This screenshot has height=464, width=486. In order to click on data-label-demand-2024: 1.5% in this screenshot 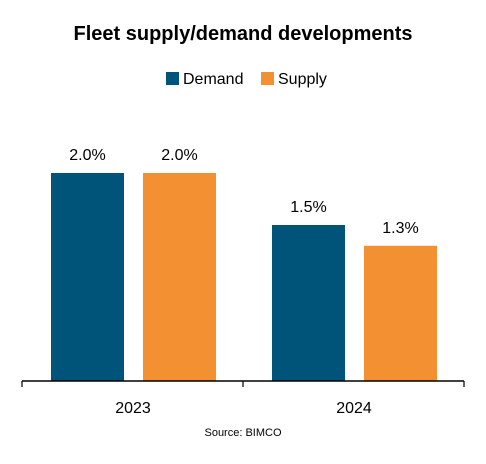, I will do `click(308, 207)`.